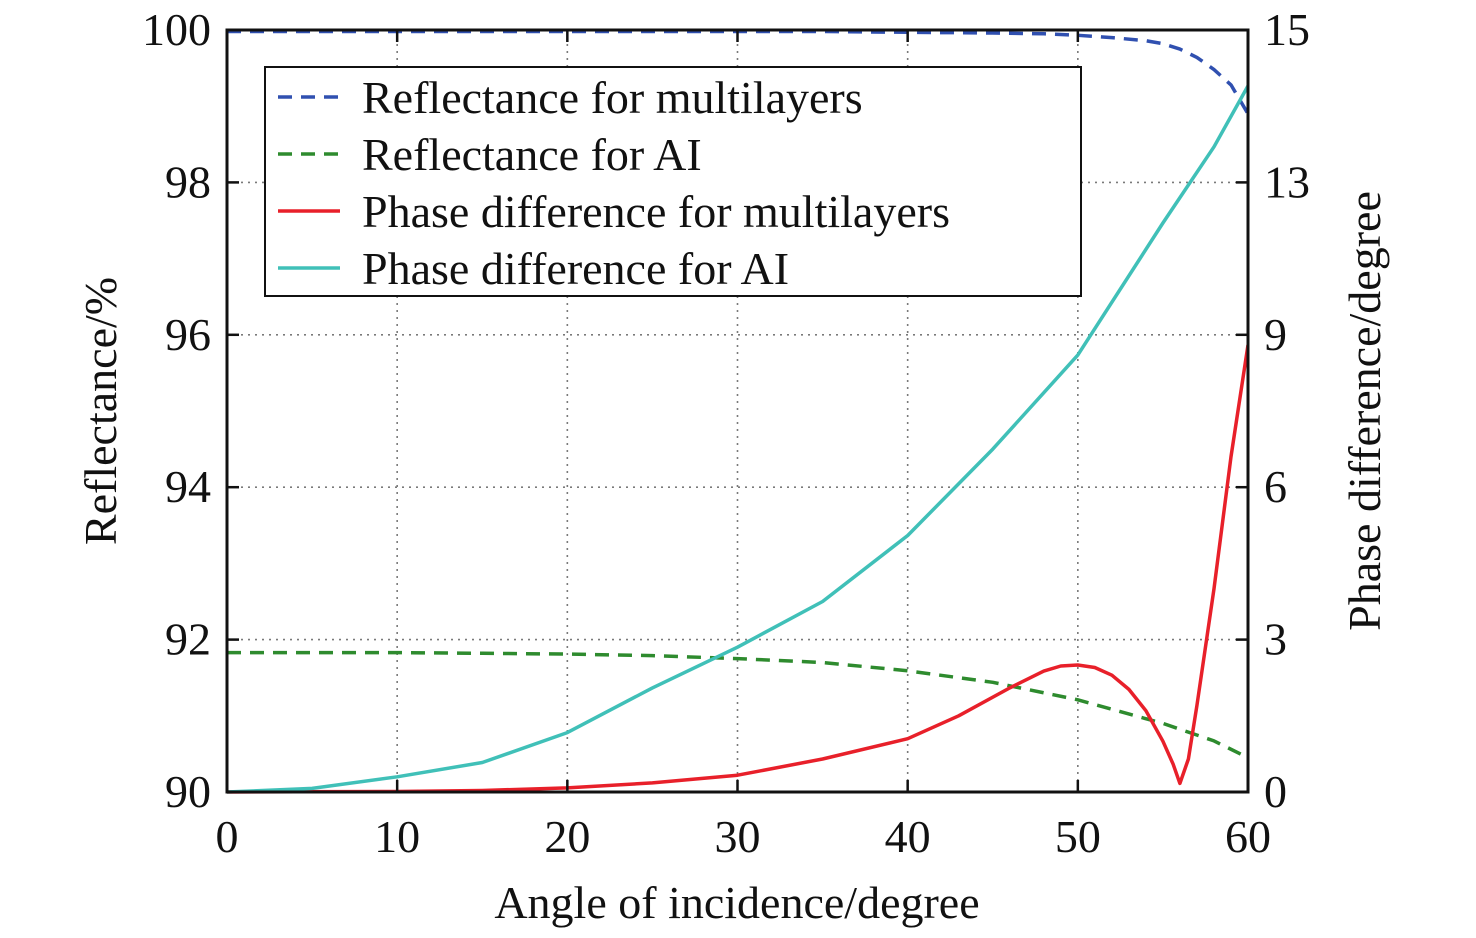 This screenshot has height=938, width=1476. What do you see at coordinates (227, 836) in the screenshot?
I see `x-tick-label: 0` at bounding box center [227, 836].